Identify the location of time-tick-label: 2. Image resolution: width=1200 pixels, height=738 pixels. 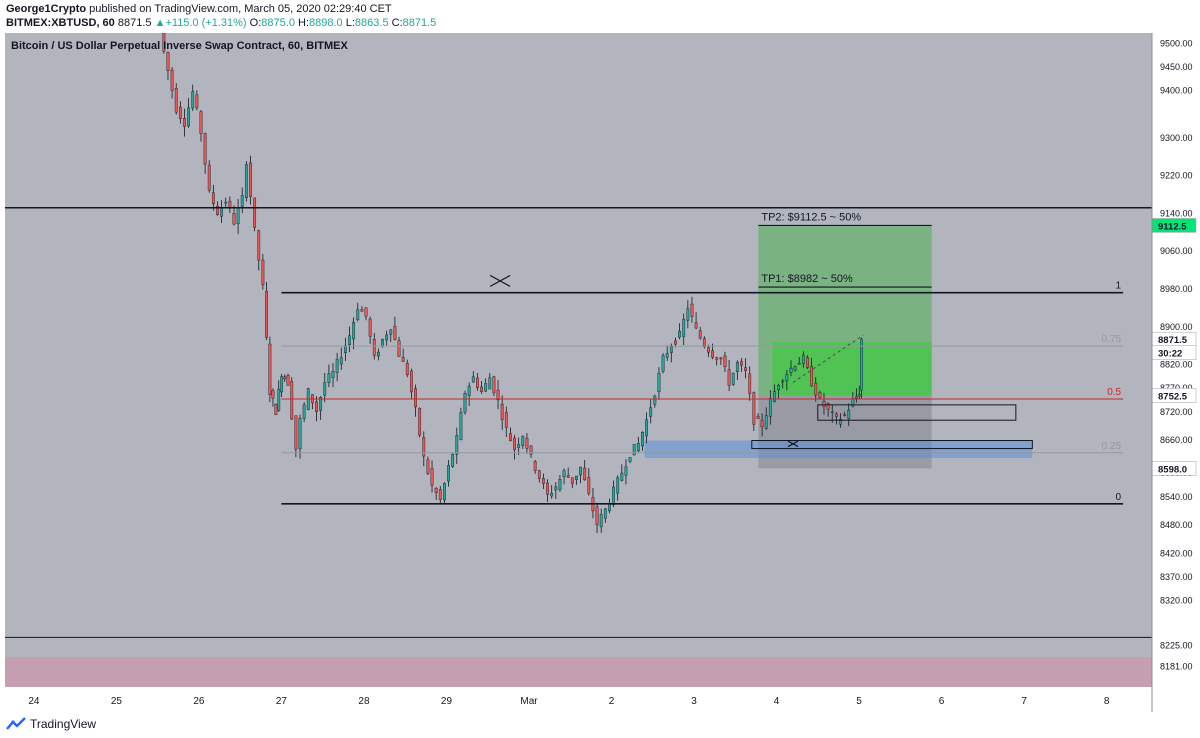
(612, 701).